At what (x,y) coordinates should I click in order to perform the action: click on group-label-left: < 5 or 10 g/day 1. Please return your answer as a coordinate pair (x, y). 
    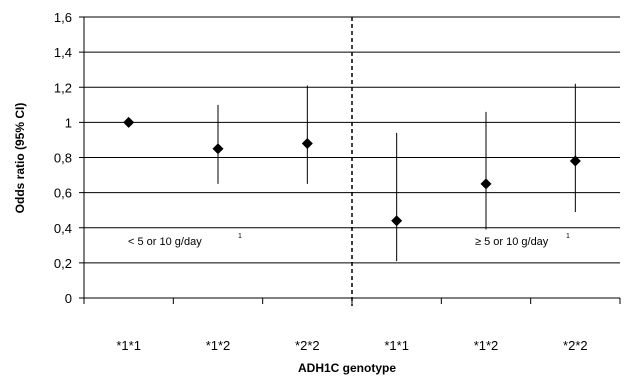
    Looking at the image, I should click on (185, 240).